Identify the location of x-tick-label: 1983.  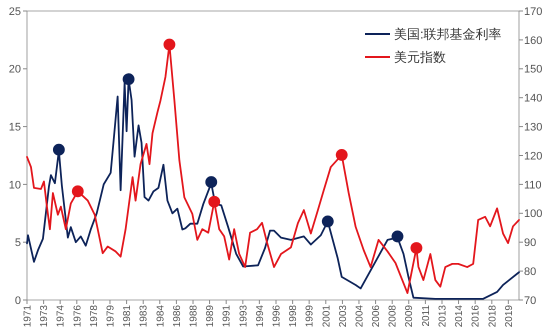
(144, 316).